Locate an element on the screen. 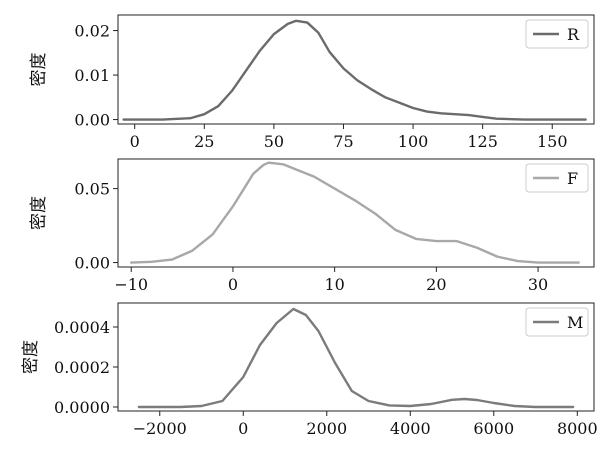 The width and height of the screenshot is (616, 452). y-tick-label: 0.0004 is located at coordinates (82, 327).